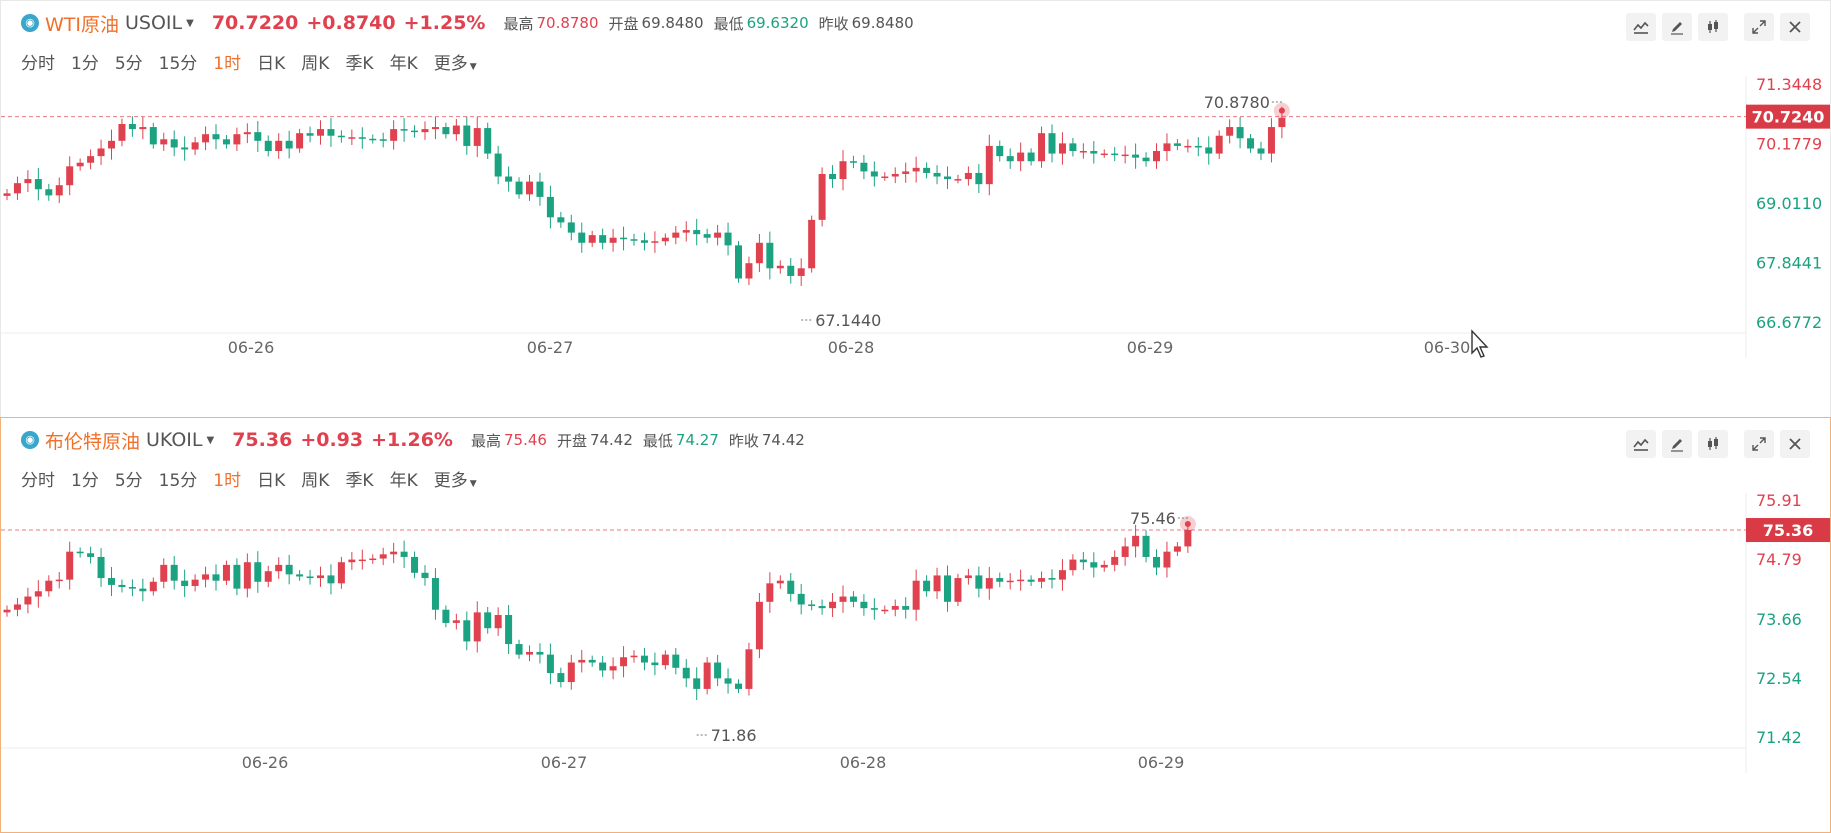  I want to click on last-price-tag-label: 70.7240, so click(1788, 117).